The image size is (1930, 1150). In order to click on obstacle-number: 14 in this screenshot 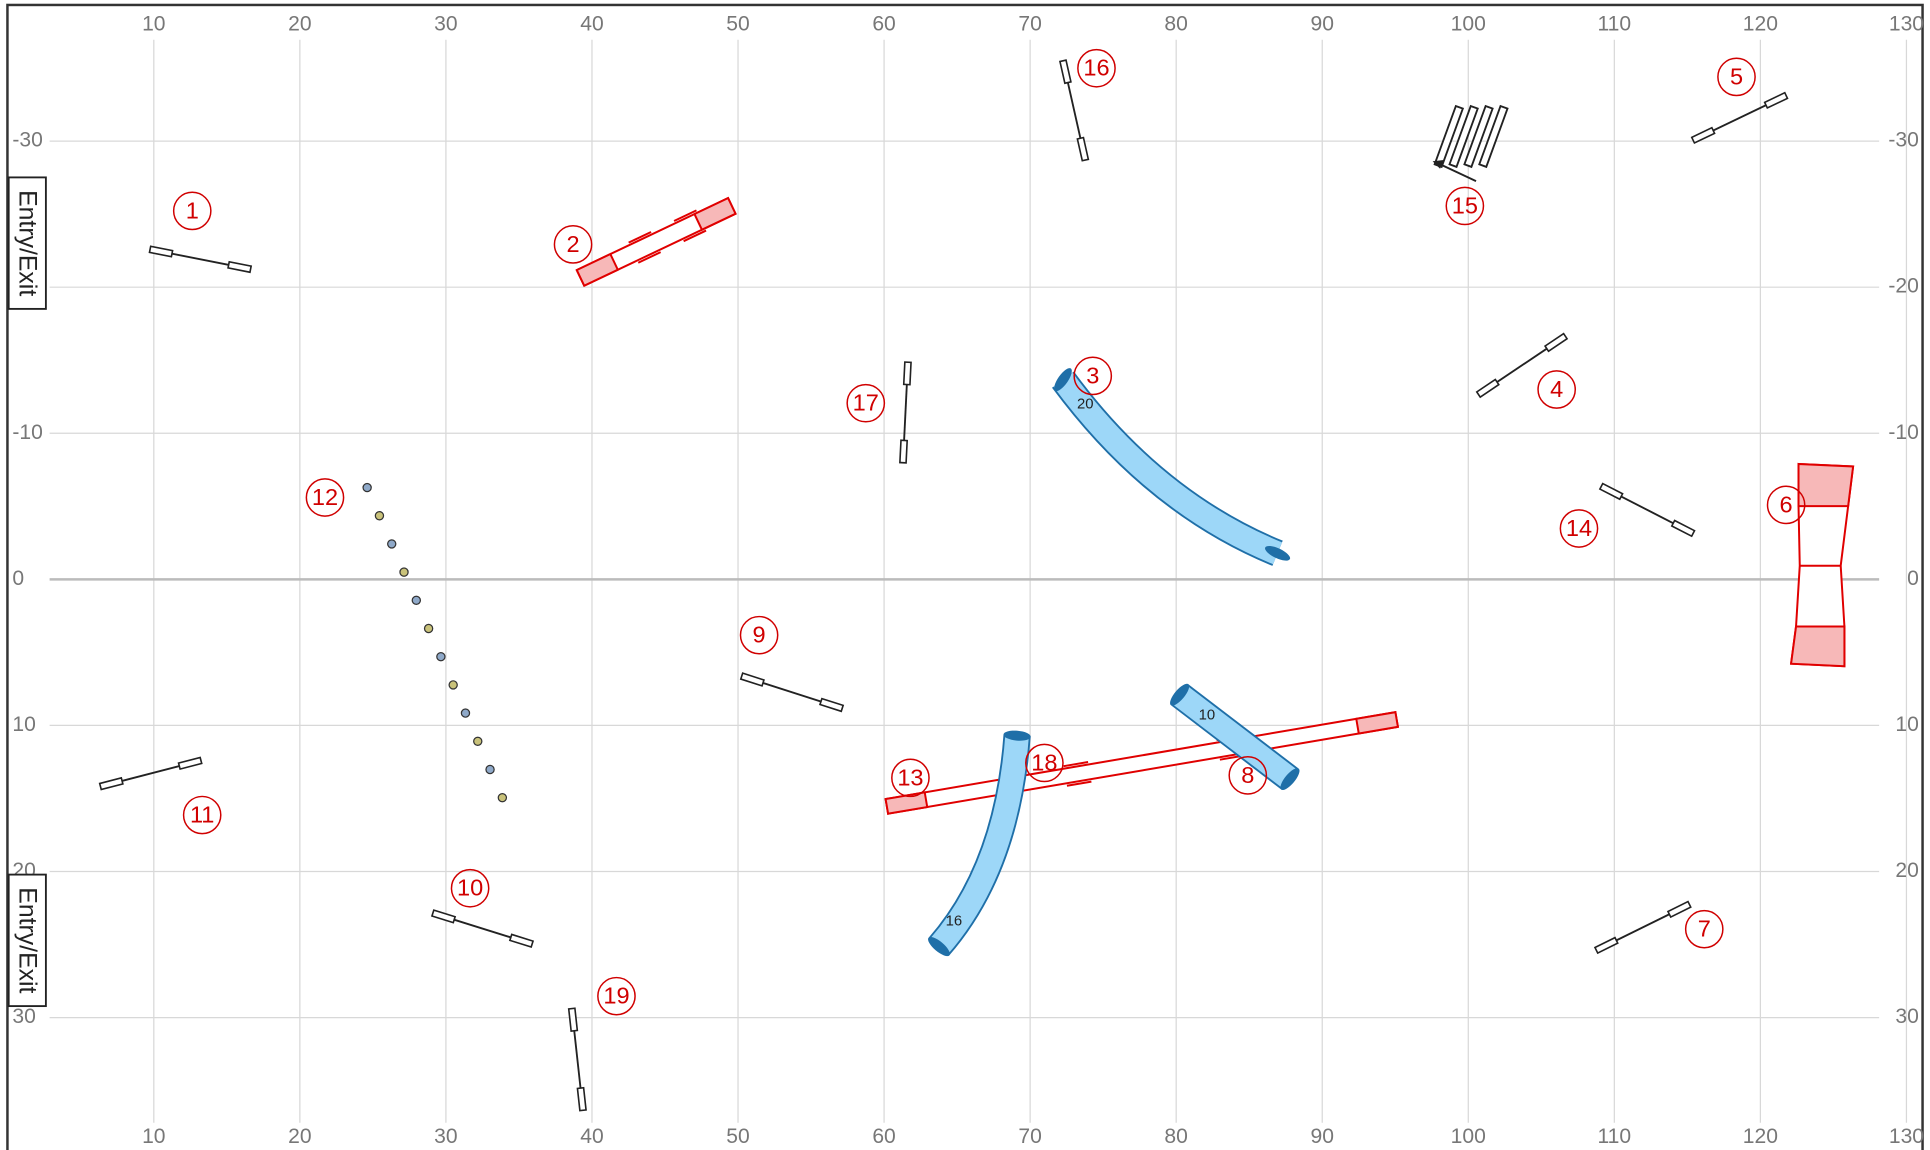, I will do `click(1579, 528)`.